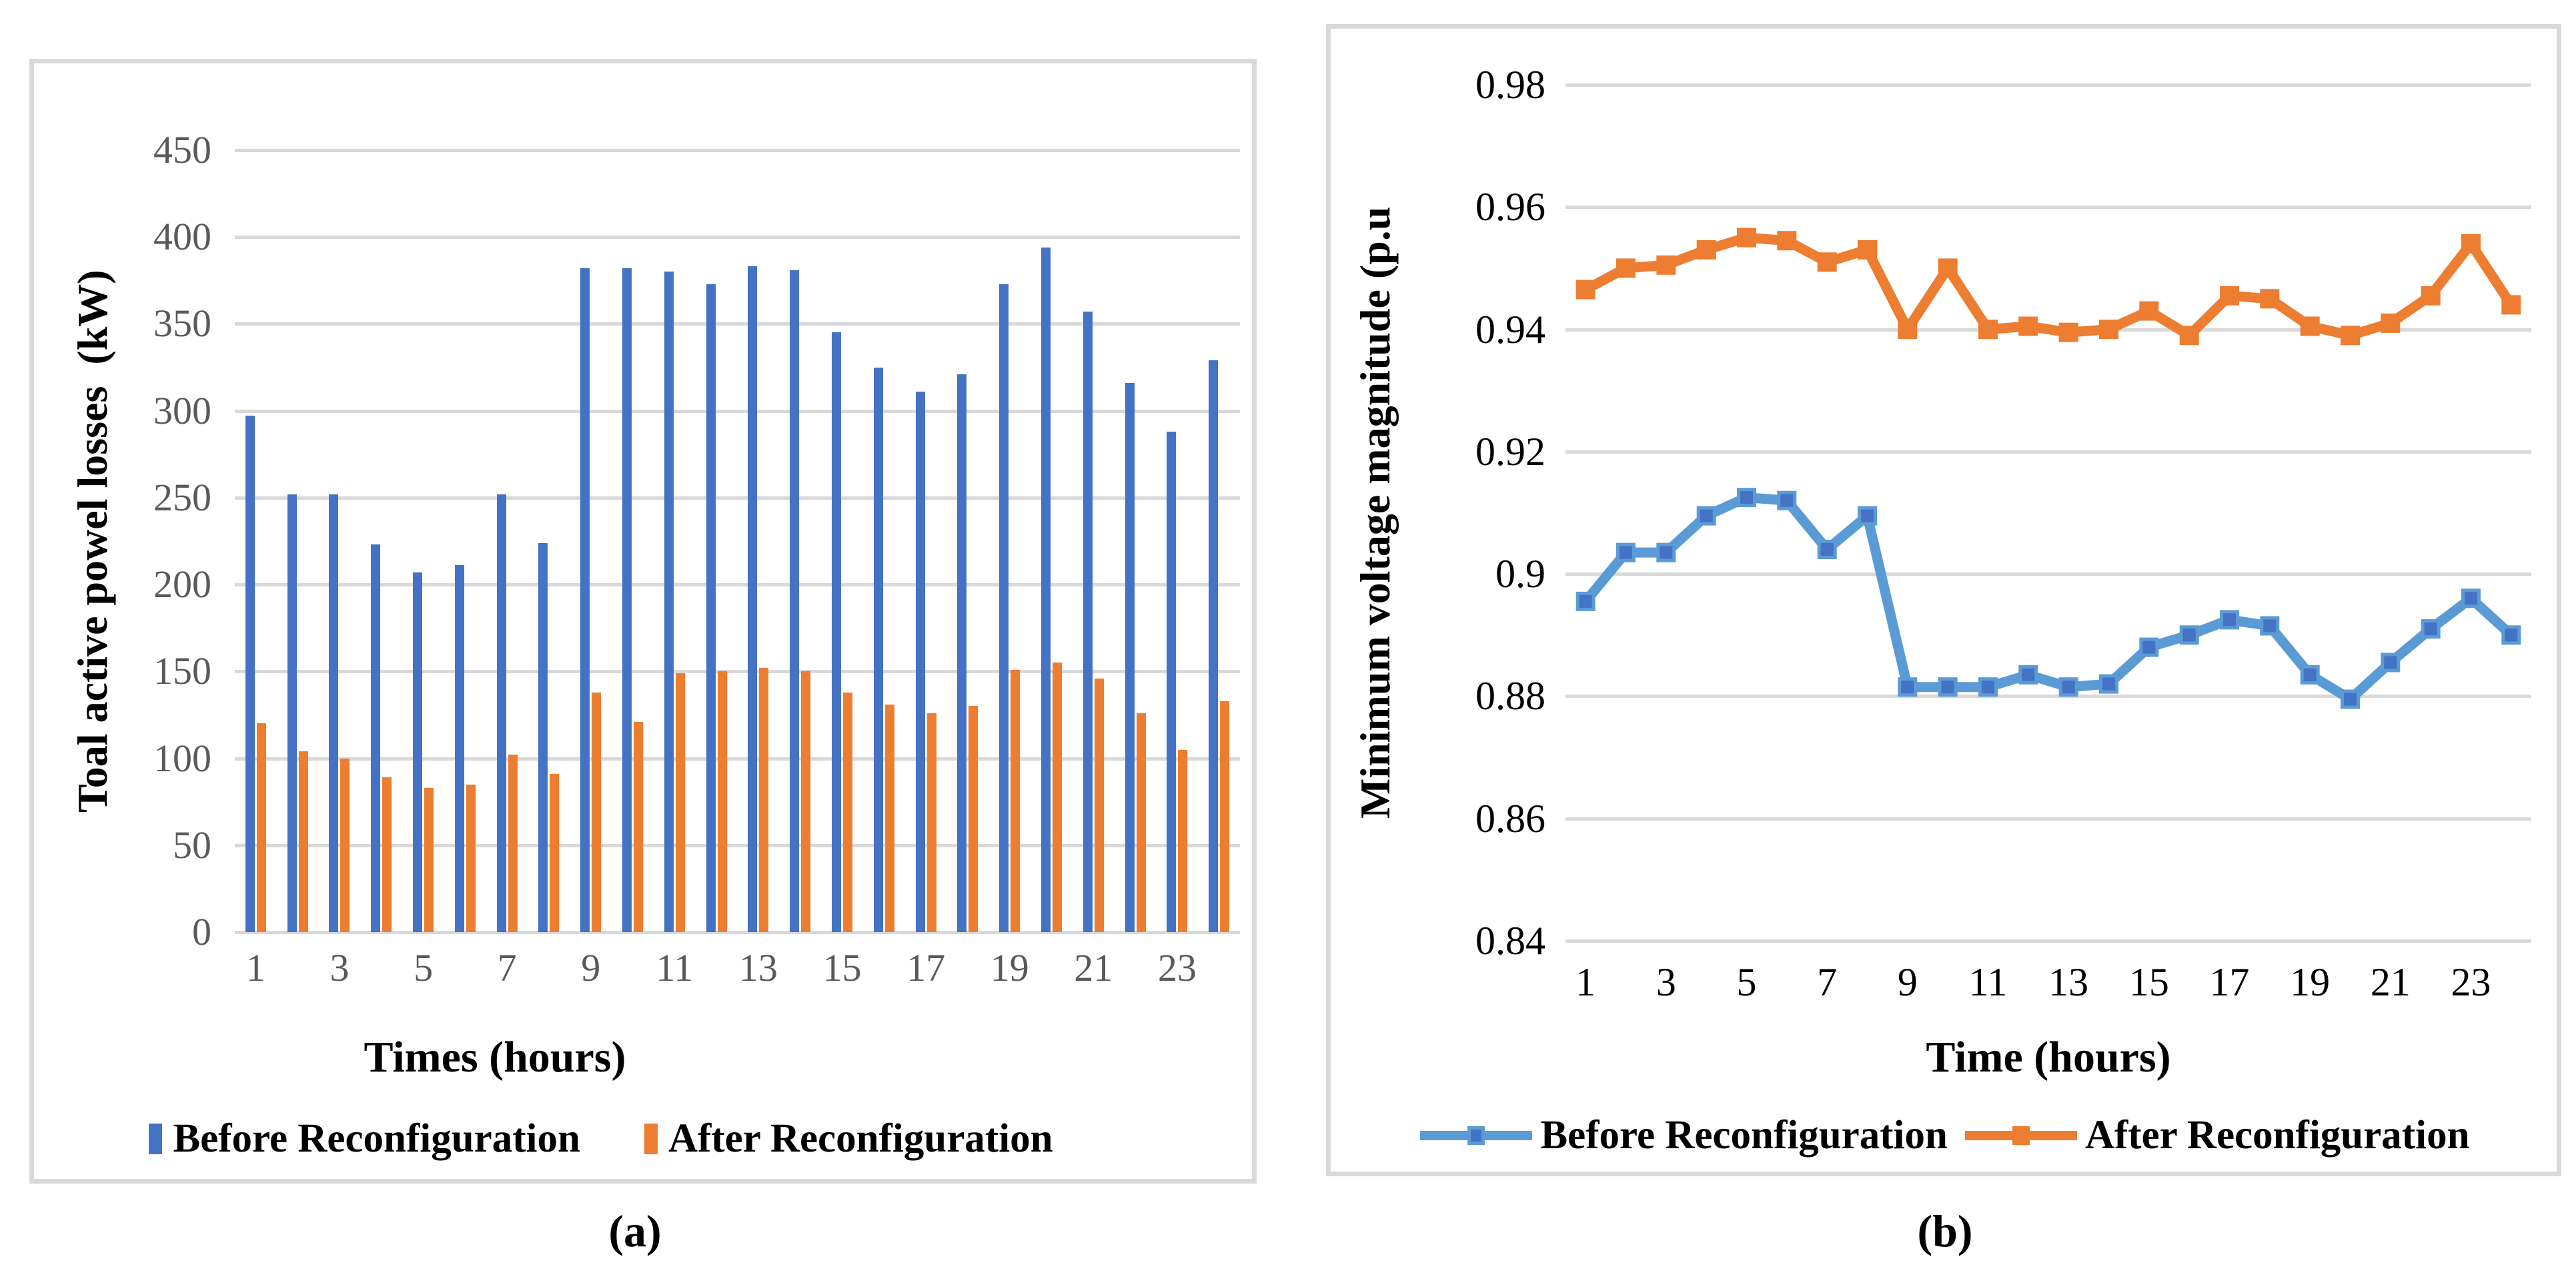  I want to click on x-tick-label-b: 21, so click(2390, 982).